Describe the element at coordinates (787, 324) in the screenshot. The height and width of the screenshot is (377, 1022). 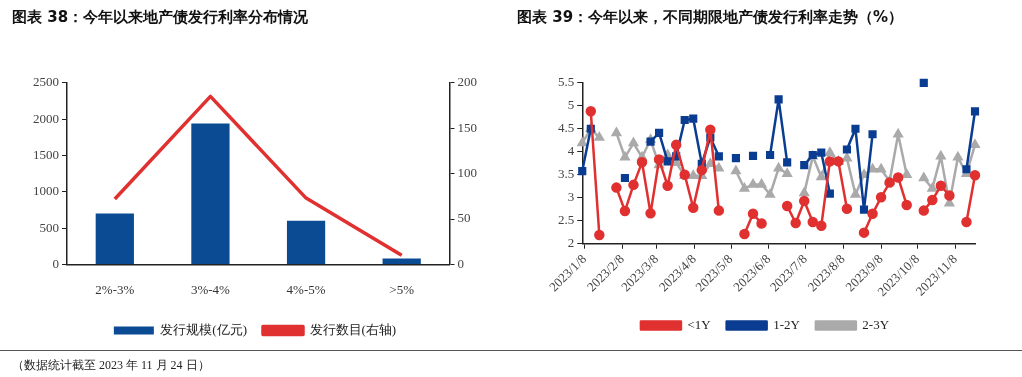
I see `legend-label: 1-2Y` at that location.